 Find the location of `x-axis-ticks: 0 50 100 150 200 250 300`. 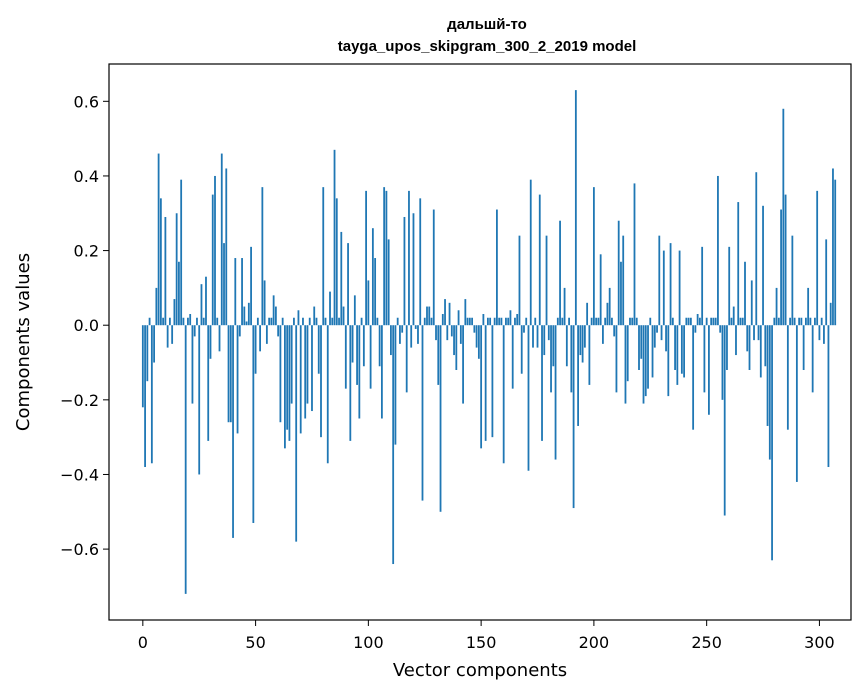

x-axis-ticks: 0 50 100 150 200 250 300 is located at coordinates (486, 636).